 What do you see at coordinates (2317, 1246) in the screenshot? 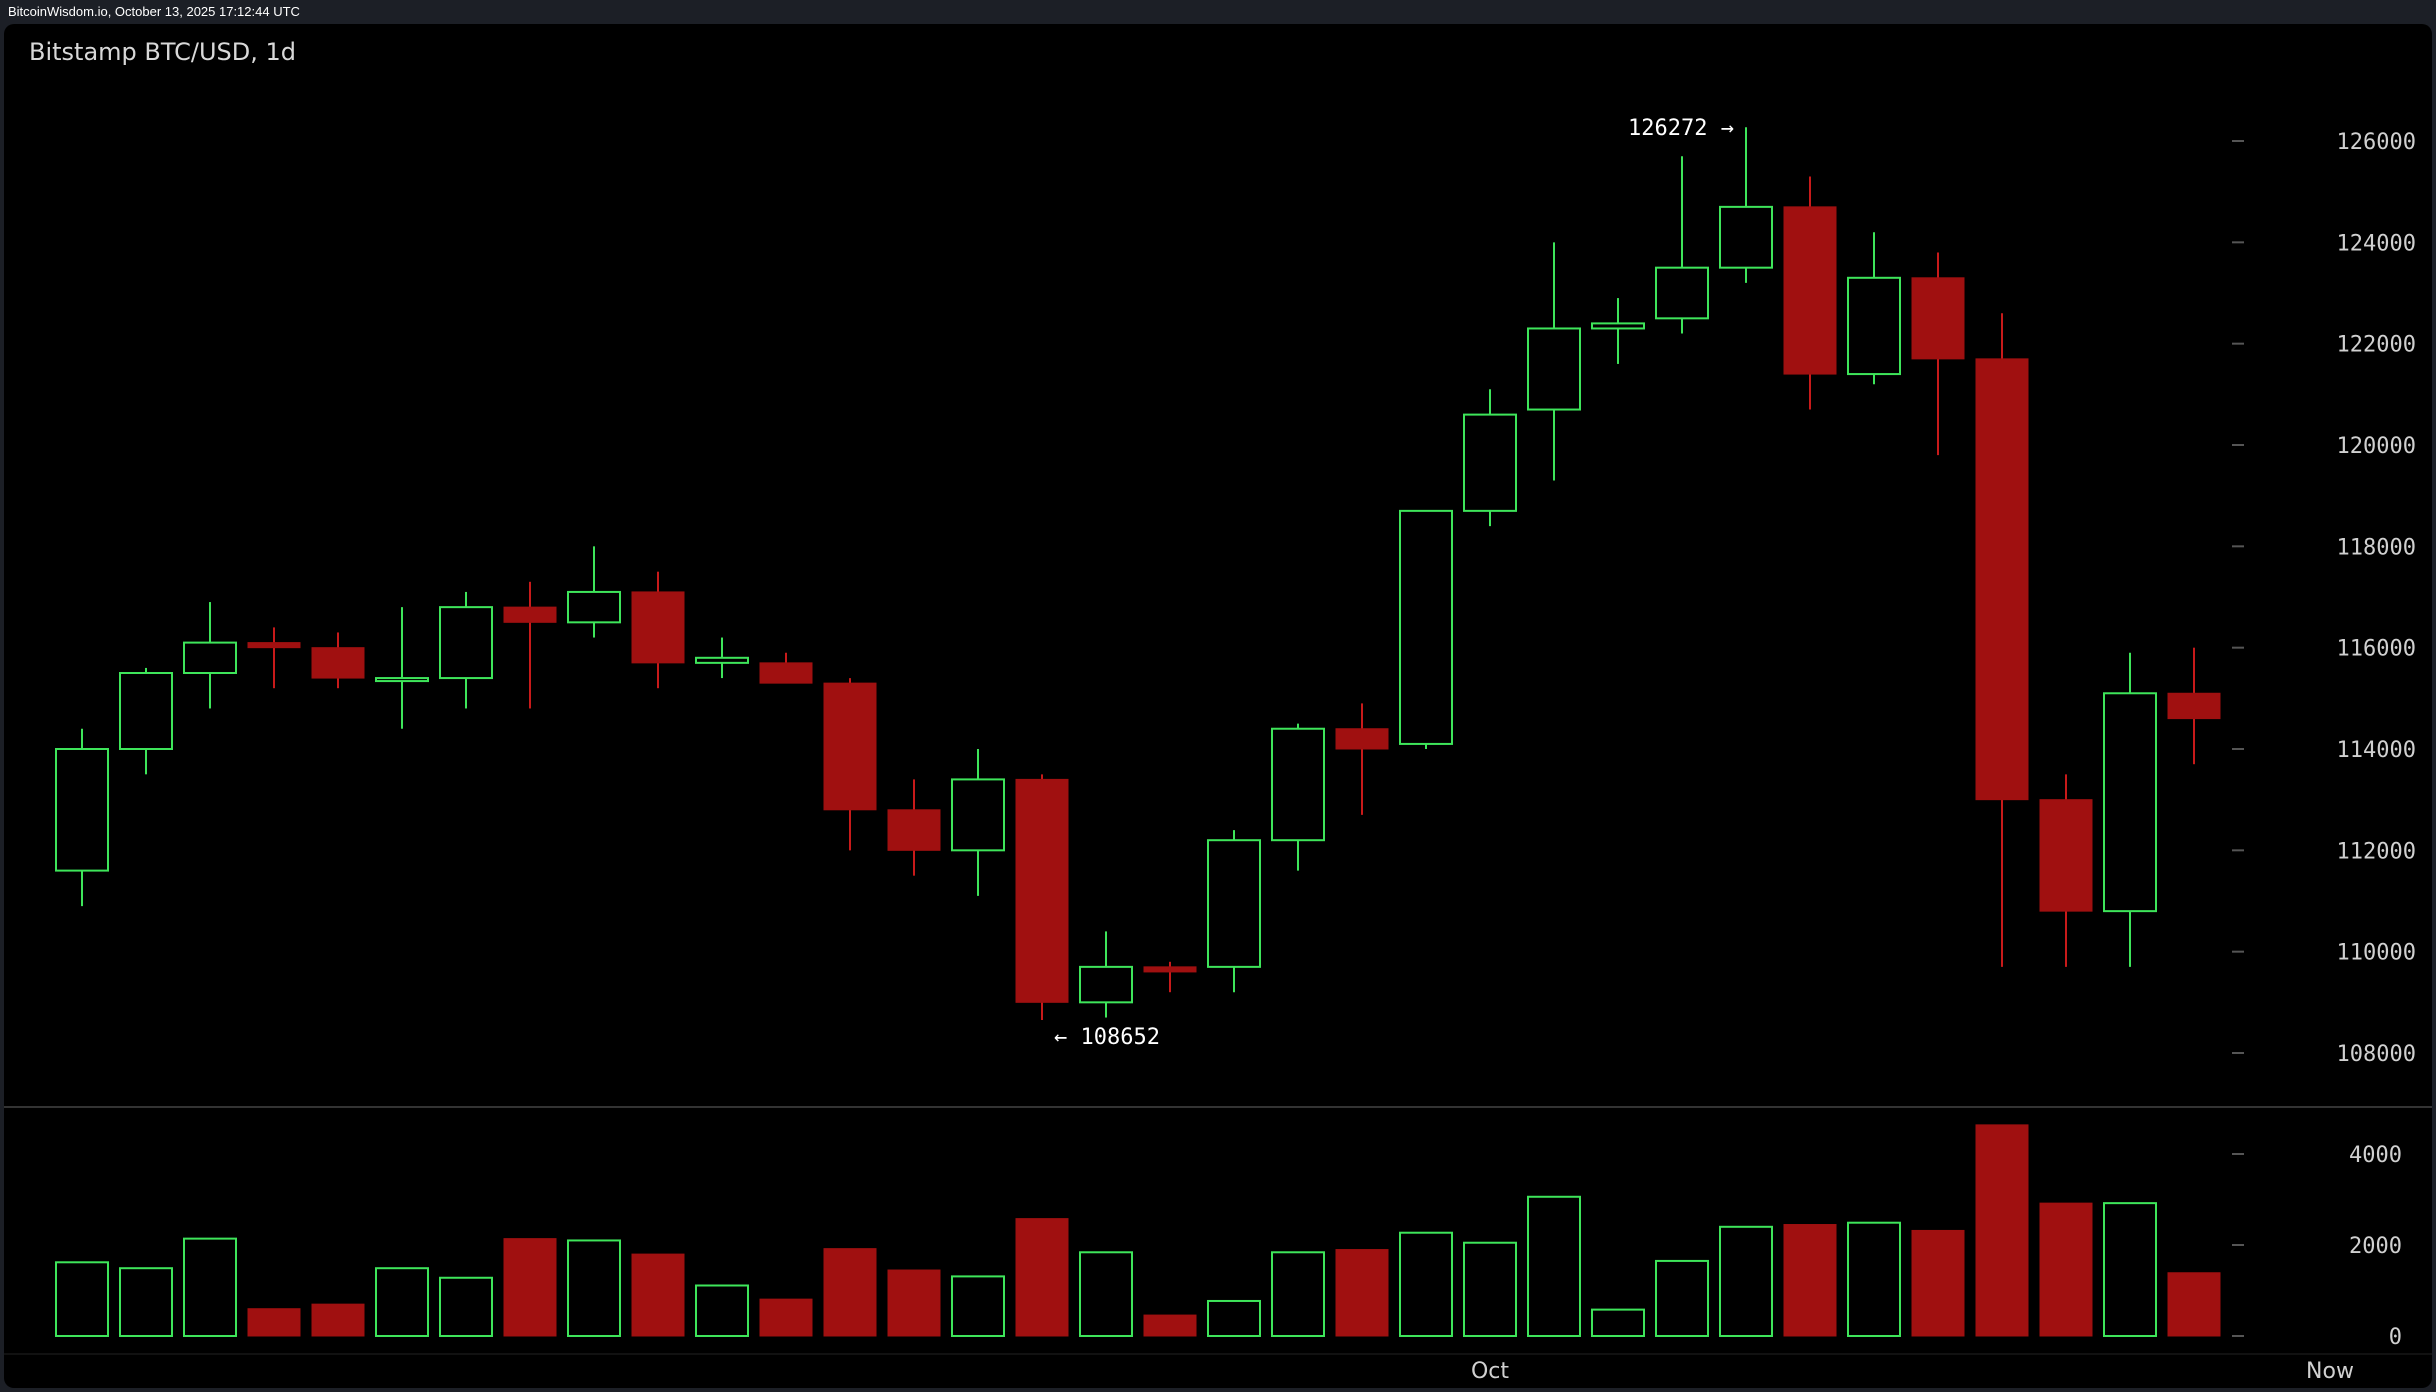
I see `volume-axis: 4000 2000 0` at bounding box center [2317, 1246].